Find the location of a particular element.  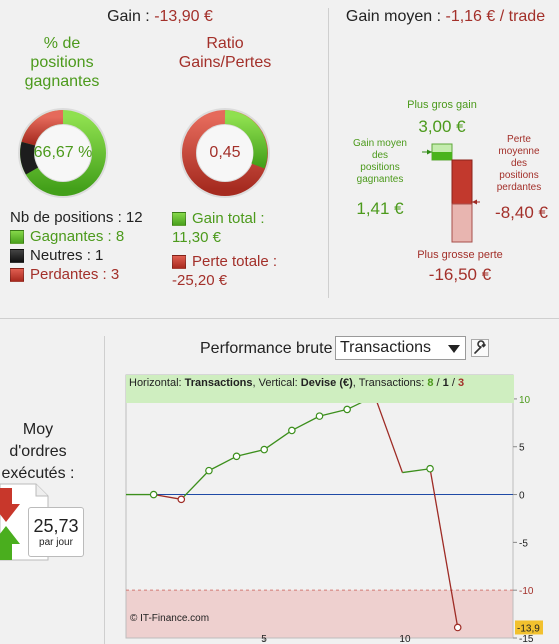

plus-gros-gain-value: 3,00 € is located at coordinates (442, 126).